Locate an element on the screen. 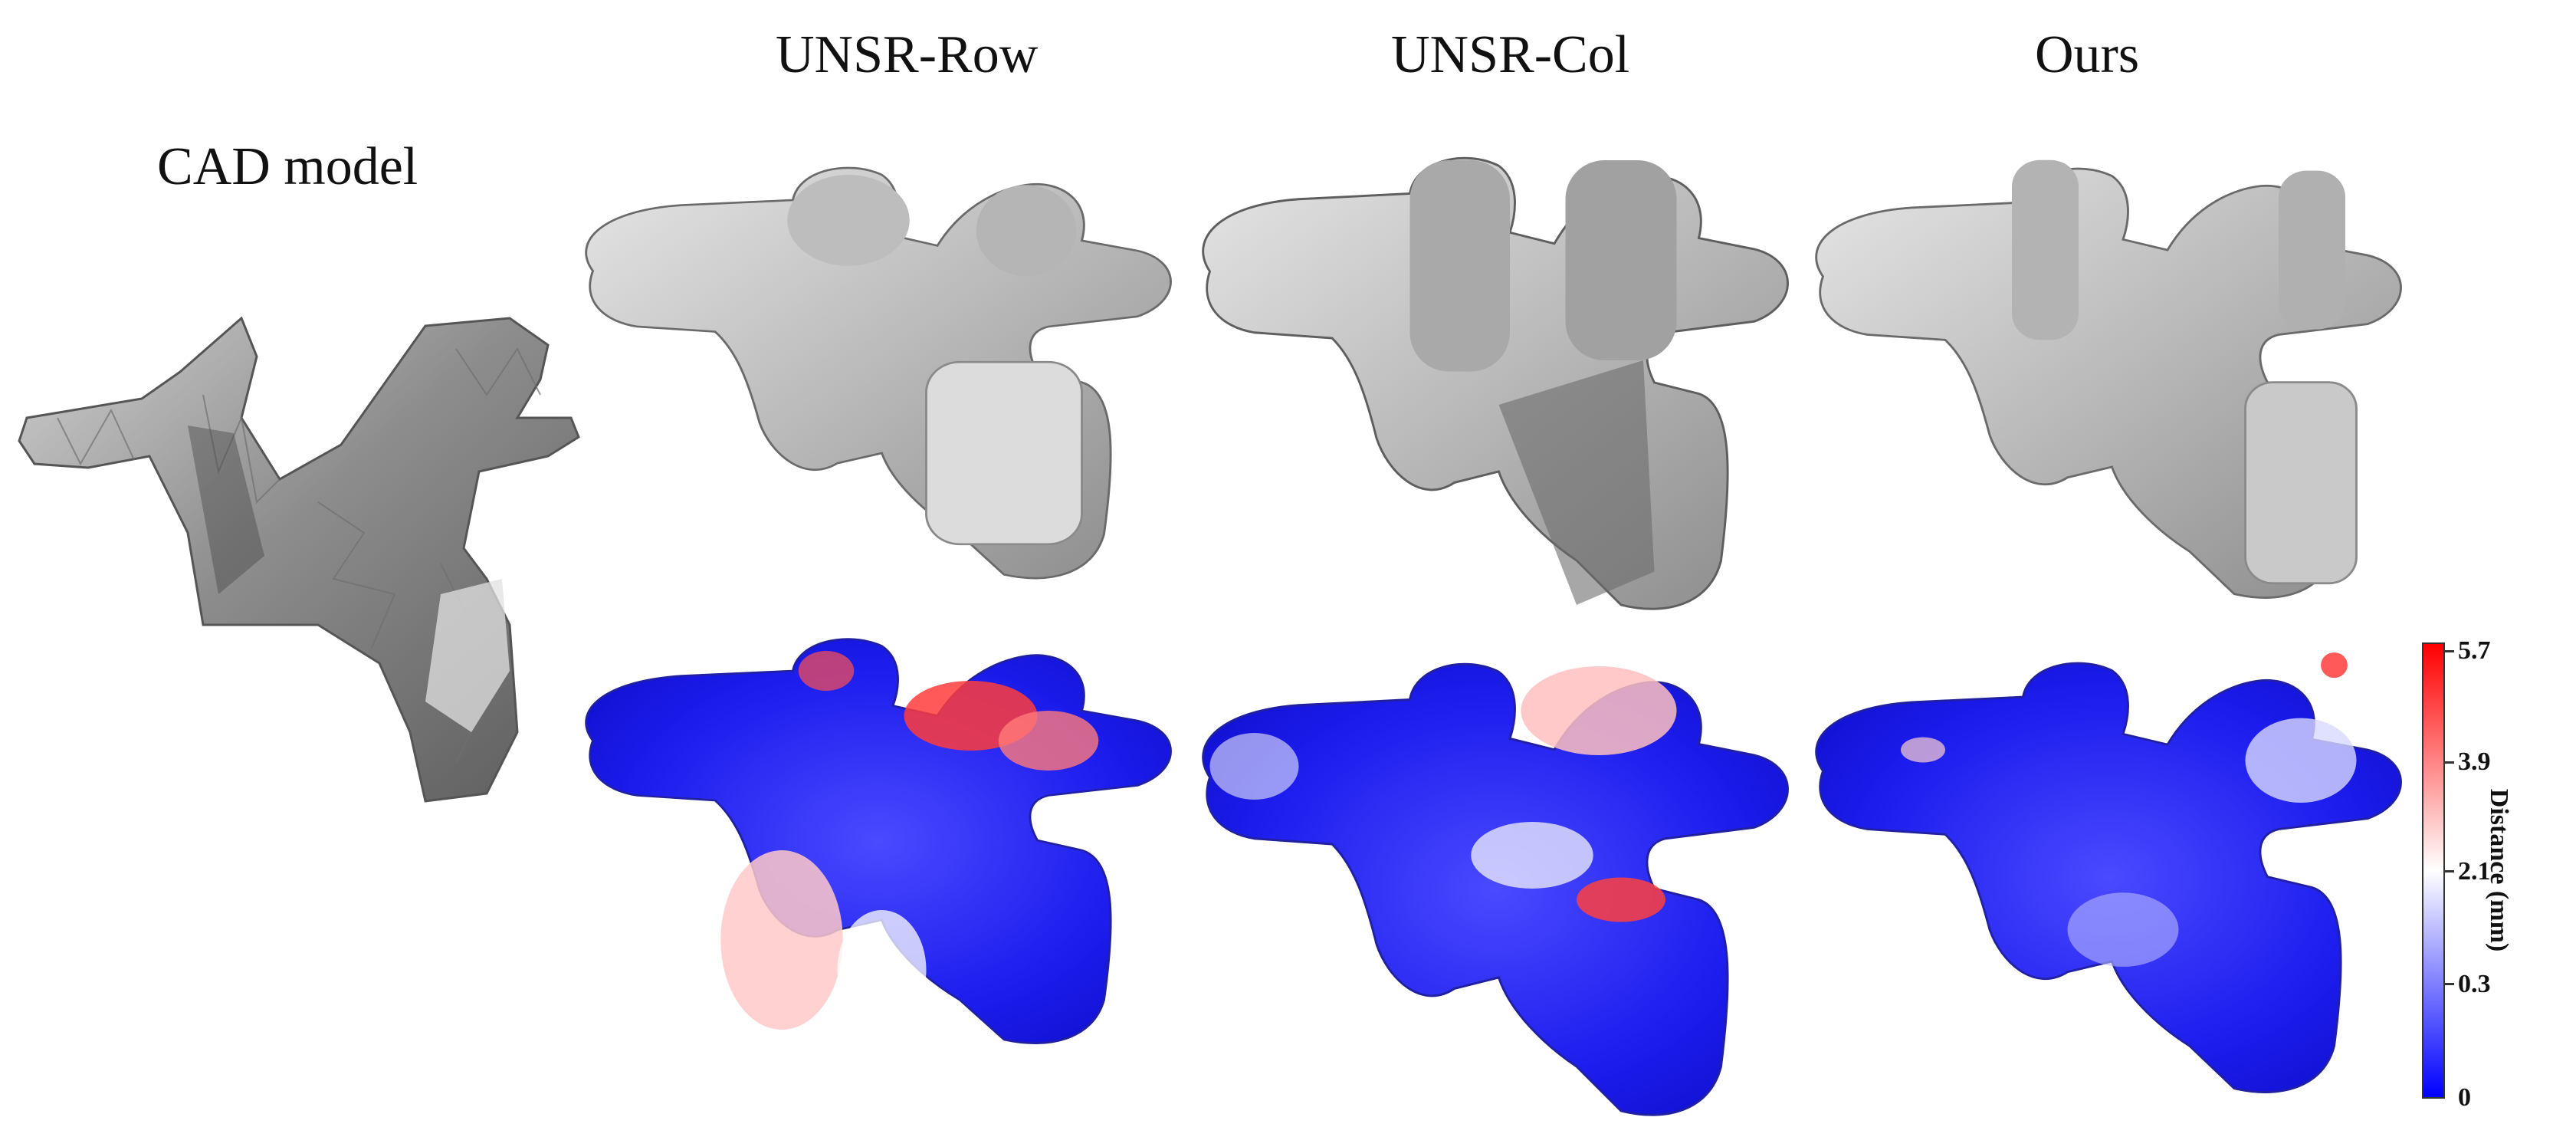 The height and width of the screenshot is (1137, 2576). column-label-ours: Ours is located at coordinates (2087, 54).